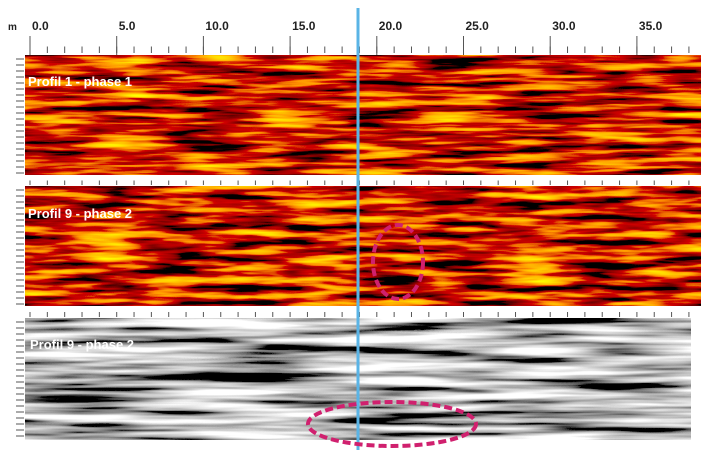 The height and width of the screenshot is (450, 701). What do you see at coordinates (304, 26) in the screenshot?
I see `tick-label: 15.0` at bounding box center [304, 26].